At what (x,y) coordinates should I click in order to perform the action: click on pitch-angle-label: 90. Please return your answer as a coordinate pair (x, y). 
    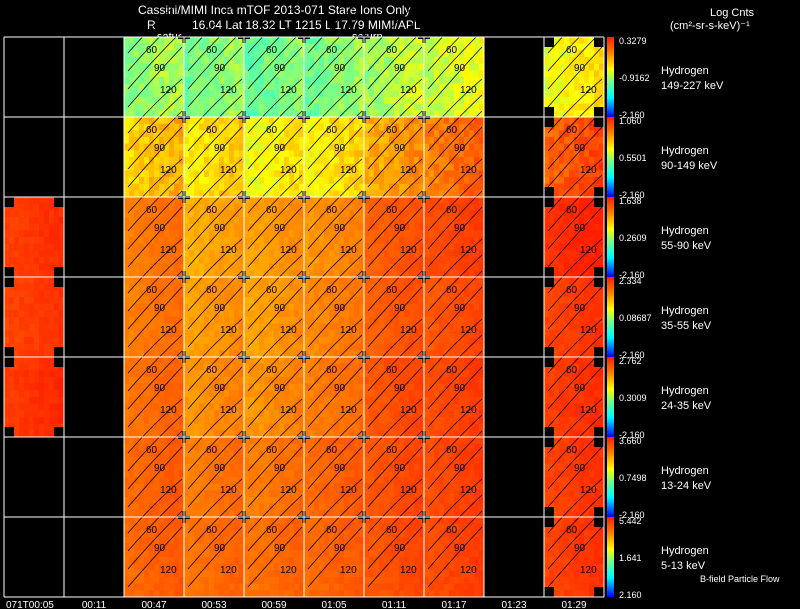
    Looking at the image, I should click on (460, 228).